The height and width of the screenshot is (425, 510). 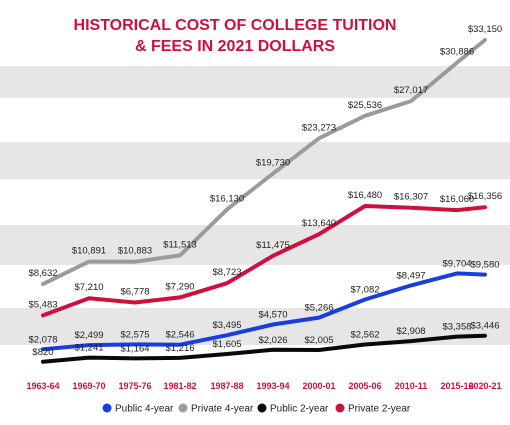 What do you see at coordinates (411, 197) in the screenshot?
I see `data-label: $16,307` at bounding box center [411, 197].